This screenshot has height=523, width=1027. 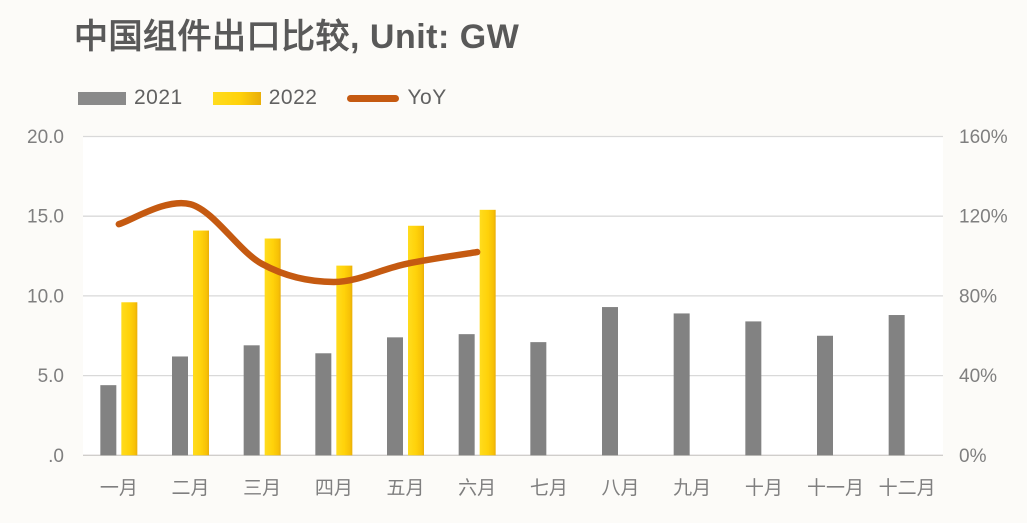 I want to click on left-axis-tick: 5.0, so click(x=51, y=376).